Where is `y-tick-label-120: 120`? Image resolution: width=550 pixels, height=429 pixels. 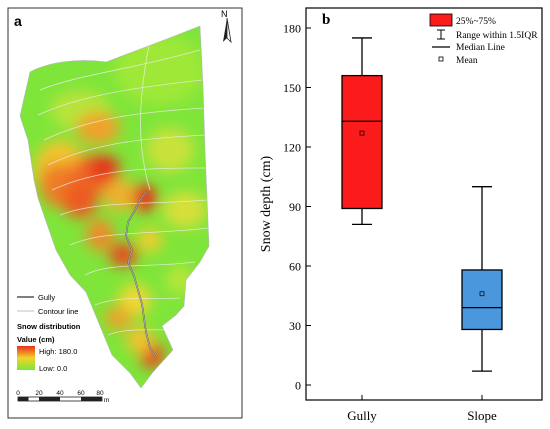
y-tick-label-120: 120 is located at coordinates (292, 148).